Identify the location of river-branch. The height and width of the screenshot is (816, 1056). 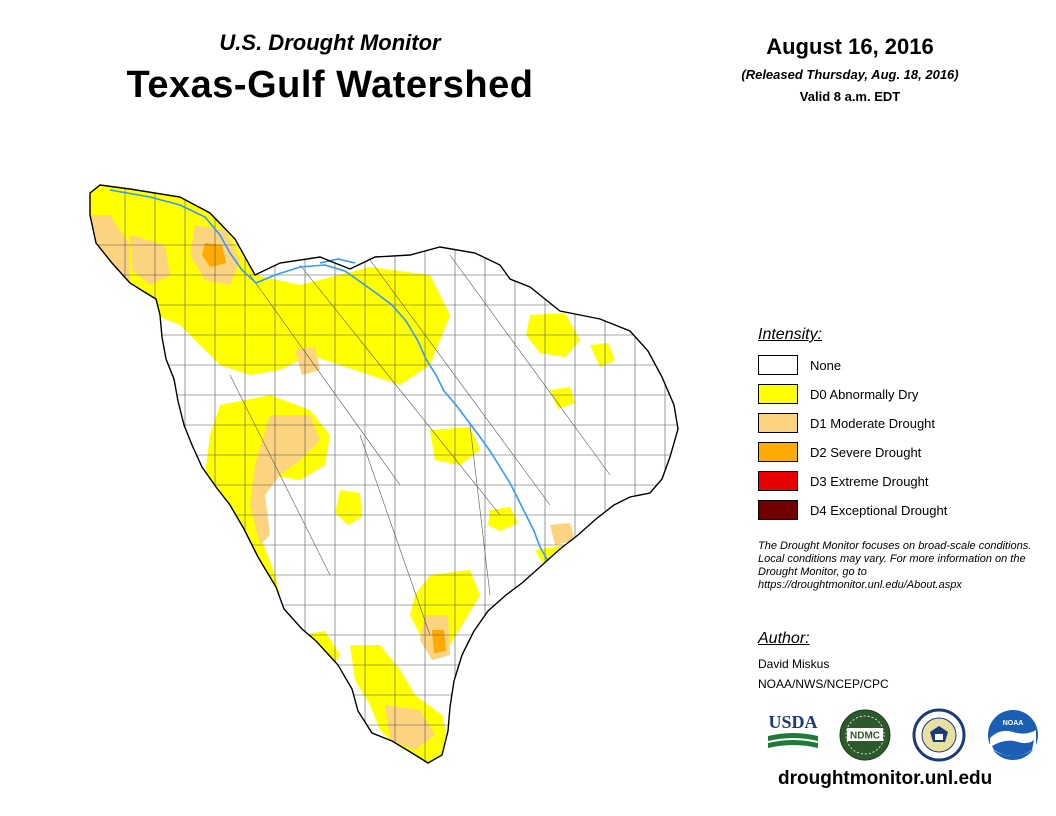
(337, 261).